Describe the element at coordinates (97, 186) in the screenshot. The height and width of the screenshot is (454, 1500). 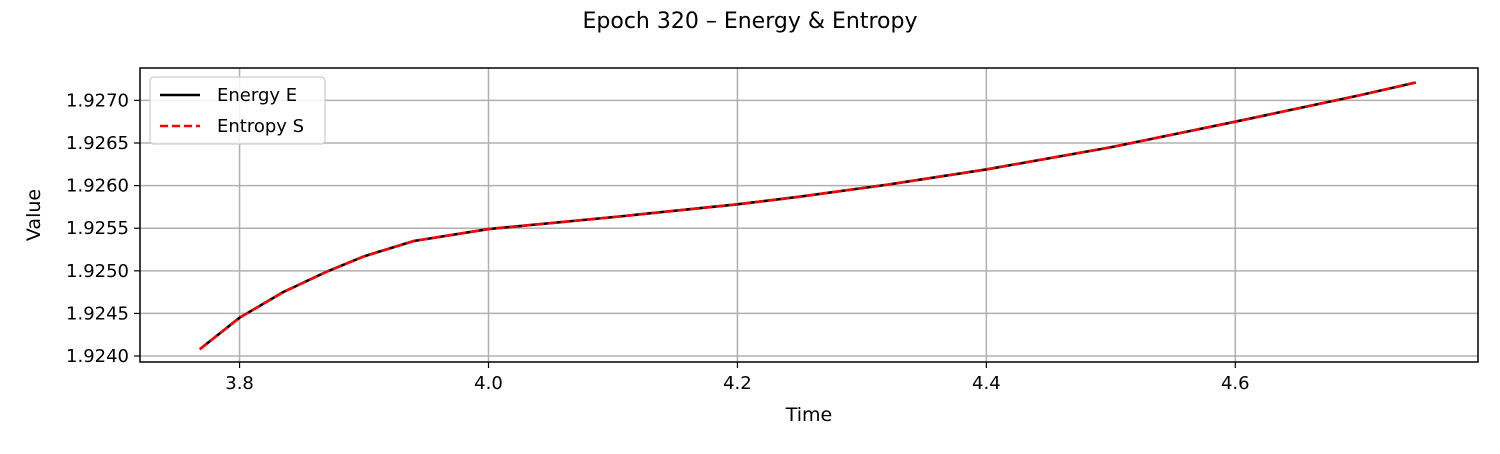
I see `y-tick-label: 1.9260` at that location.